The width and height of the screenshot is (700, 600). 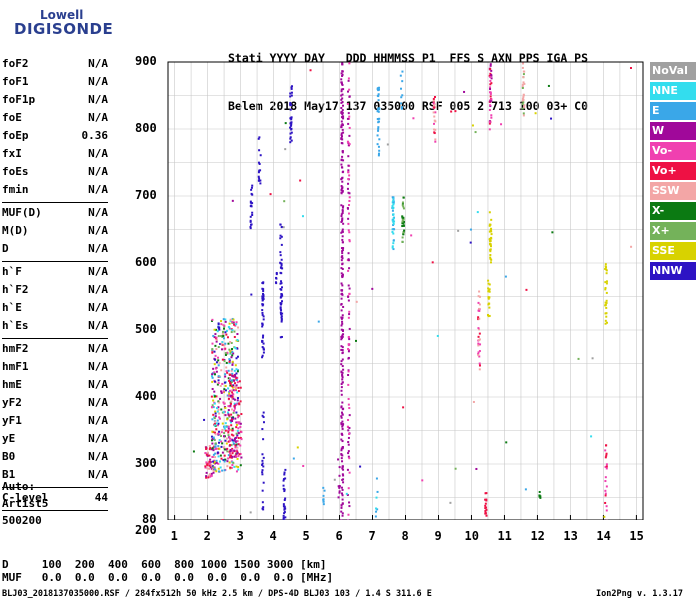 I want to click on param-name: yE, so click(x=9, y=438).